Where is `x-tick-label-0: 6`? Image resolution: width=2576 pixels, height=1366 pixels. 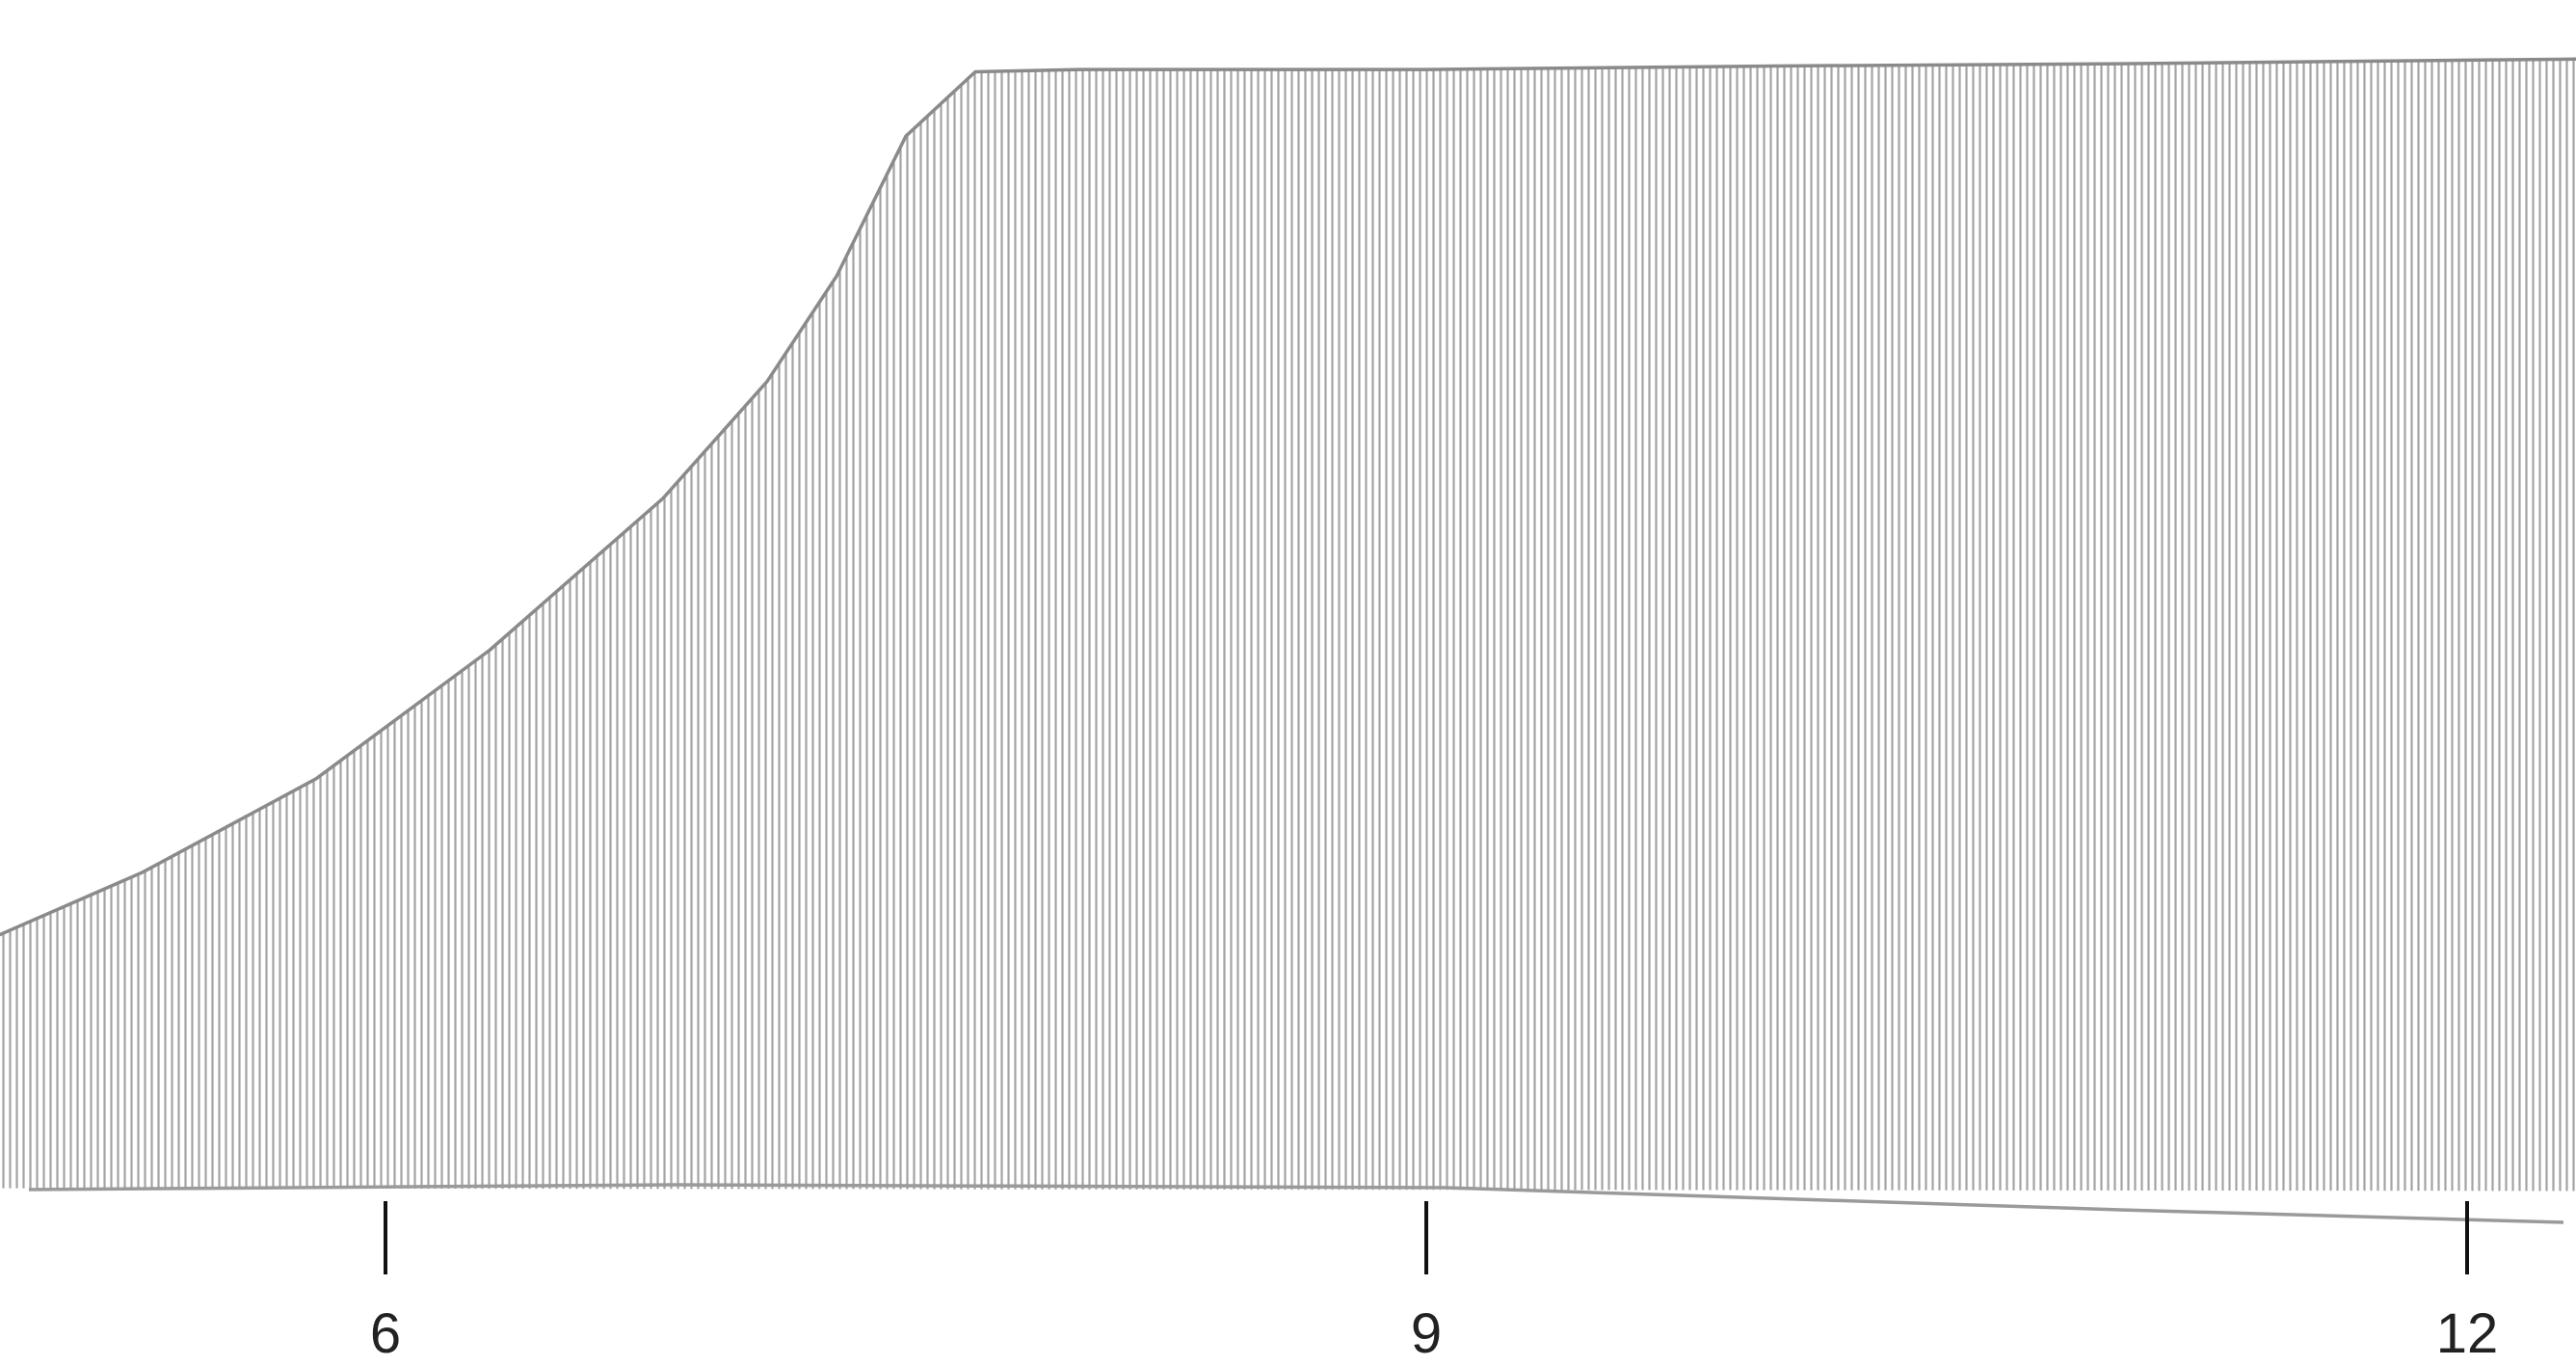 x-tick-label-0: 6 is located at coordinates (385, 1334).